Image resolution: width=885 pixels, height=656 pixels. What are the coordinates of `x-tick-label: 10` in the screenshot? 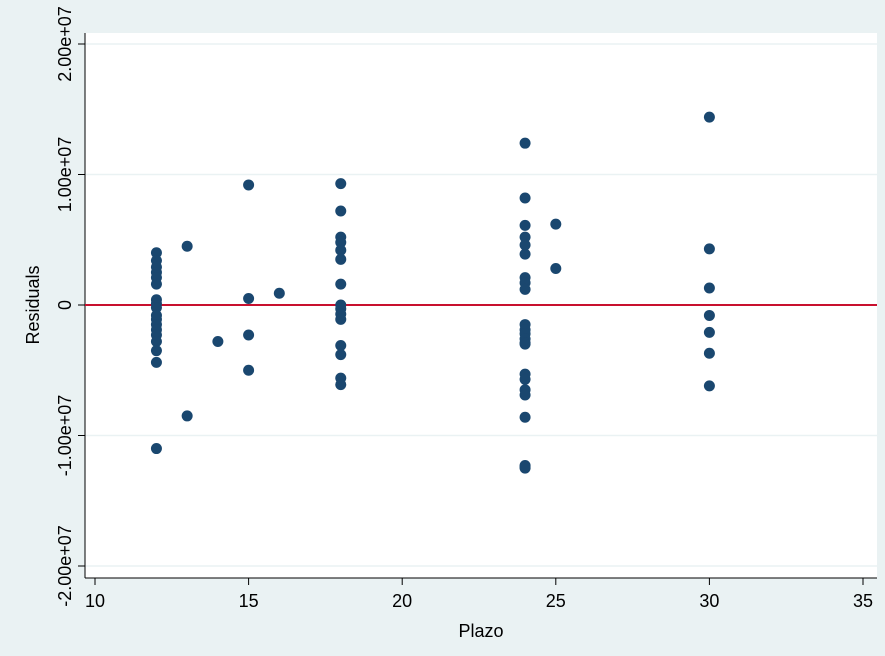 It's located at (95, 601).